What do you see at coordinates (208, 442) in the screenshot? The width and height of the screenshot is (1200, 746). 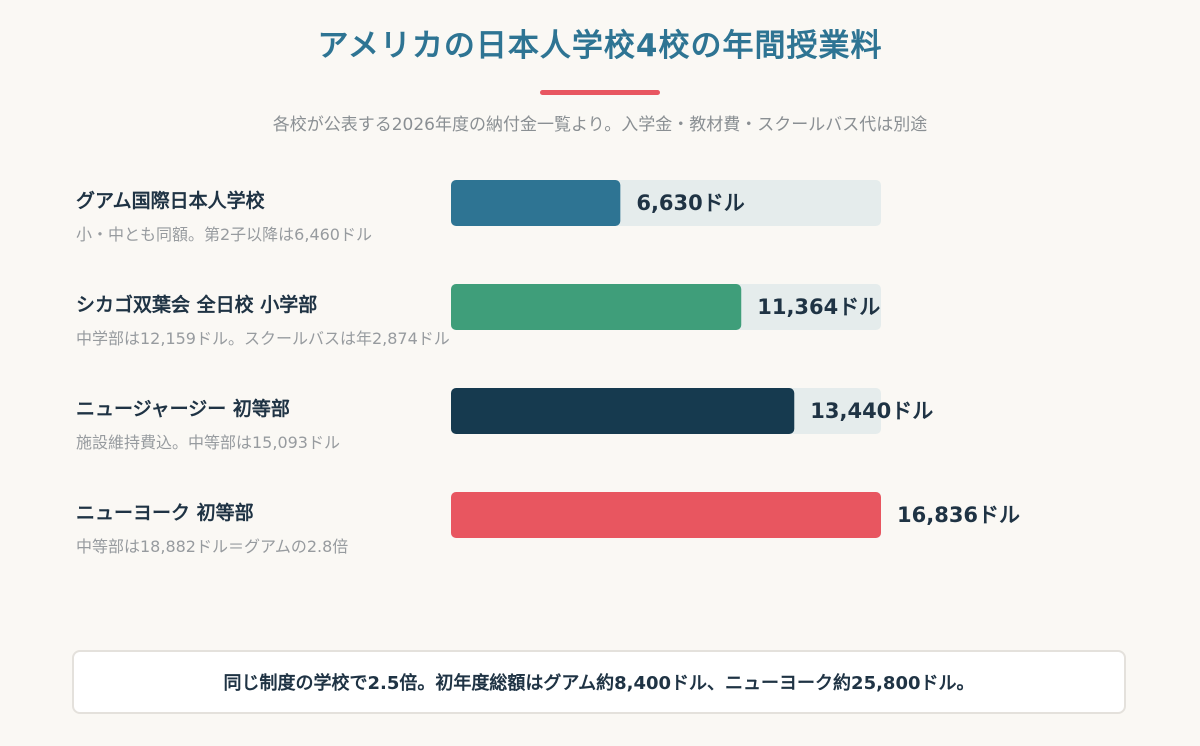 I see `category-note: 施設維持費込。中等部は15,093ドル` at bounding box center [208, 442].